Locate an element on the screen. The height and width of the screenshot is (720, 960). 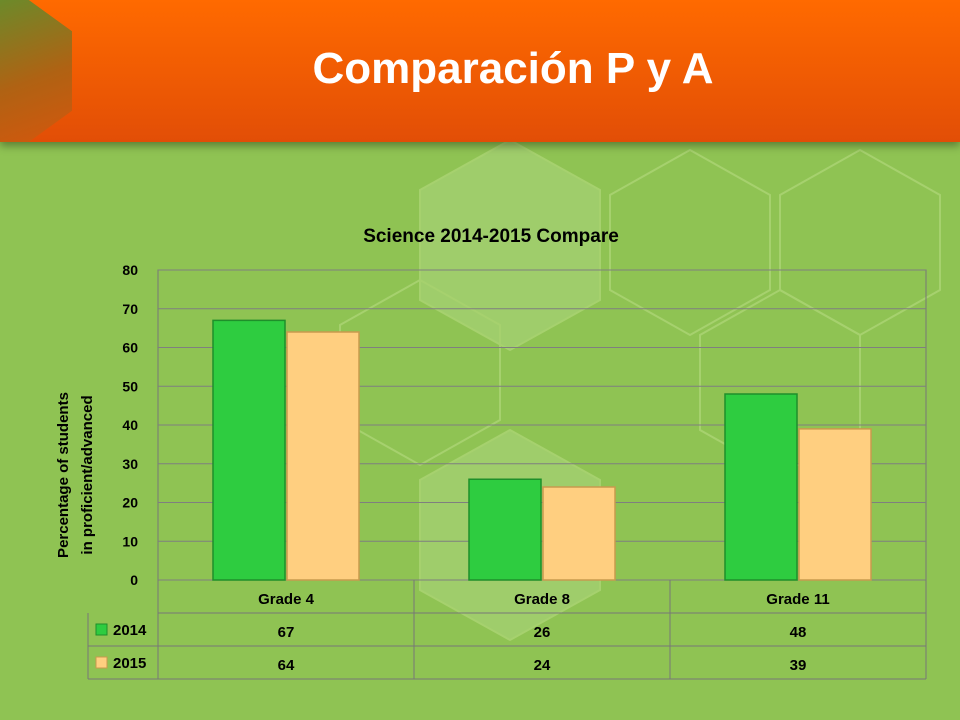
y-axis-label-line1: Percentage of students is located at coordinates (63, 475).